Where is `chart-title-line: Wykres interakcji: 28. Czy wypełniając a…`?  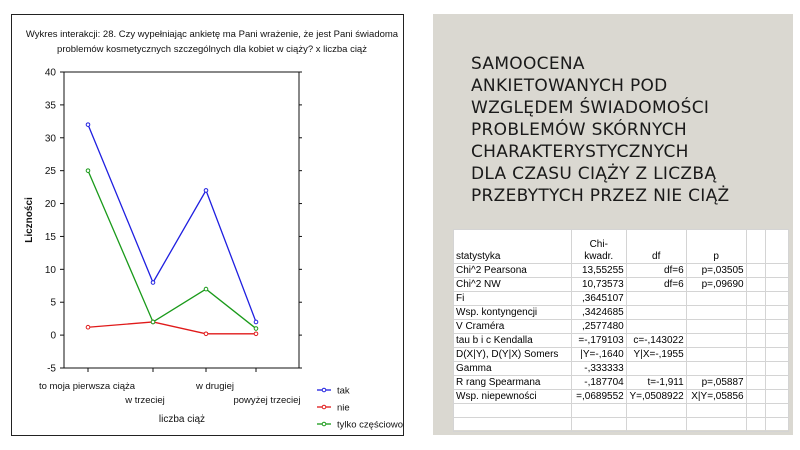
chart-title-line: Wykres interakcji: 28. Czy wypełniając a… is located at coordinates (212, 34).